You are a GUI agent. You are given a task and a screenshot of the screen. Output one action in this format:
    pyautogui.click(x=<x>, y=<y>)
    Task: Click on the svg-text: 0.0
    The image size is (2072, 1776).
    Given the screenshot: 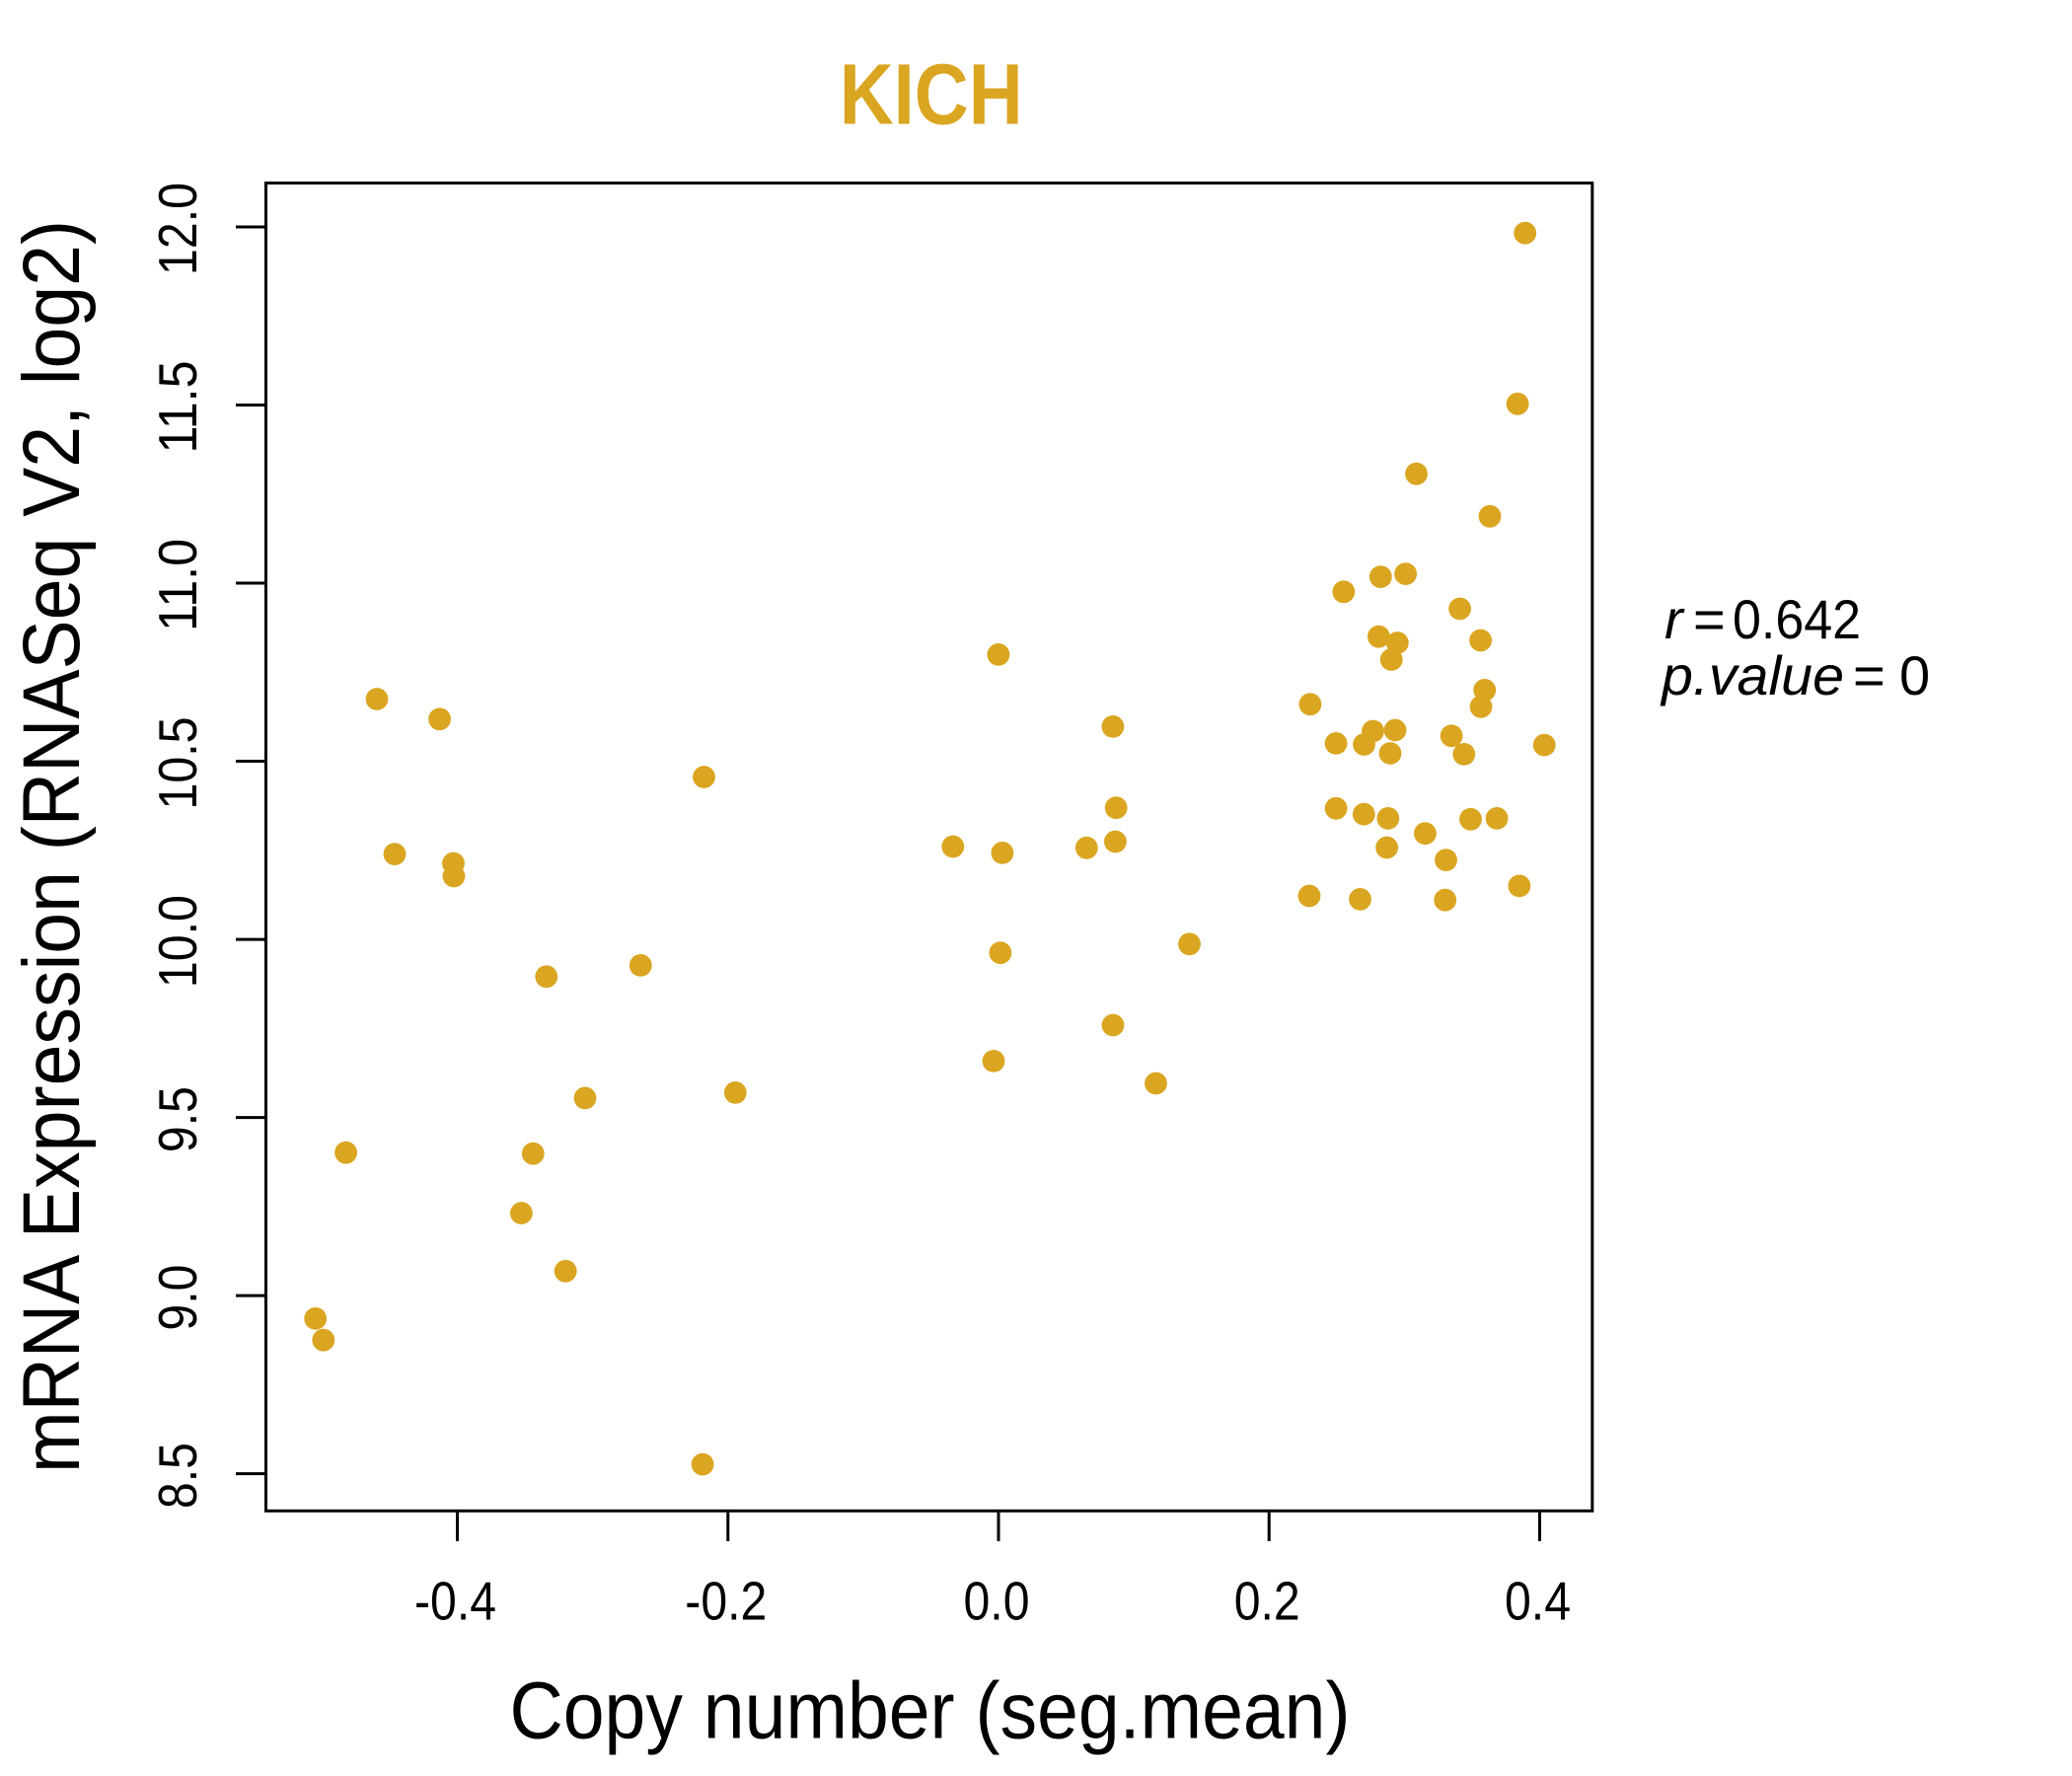 What is the action you would take?
    pyautogui.click(x=997, y=1602)
    